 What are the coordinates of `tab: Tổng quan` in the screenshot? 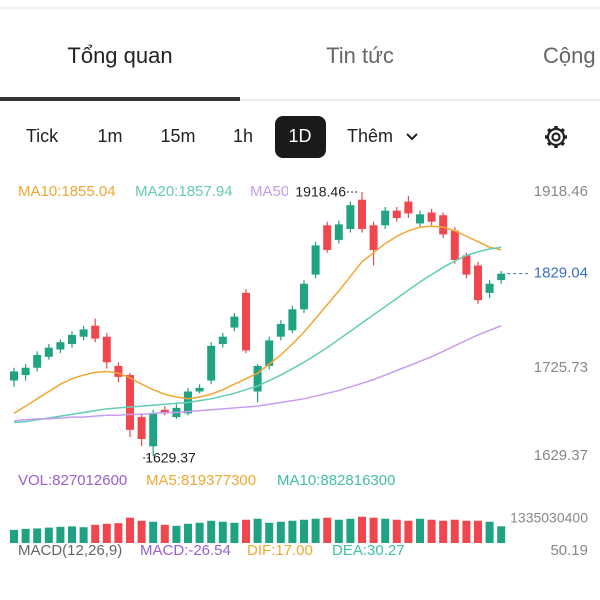 It's located at (119, 55).